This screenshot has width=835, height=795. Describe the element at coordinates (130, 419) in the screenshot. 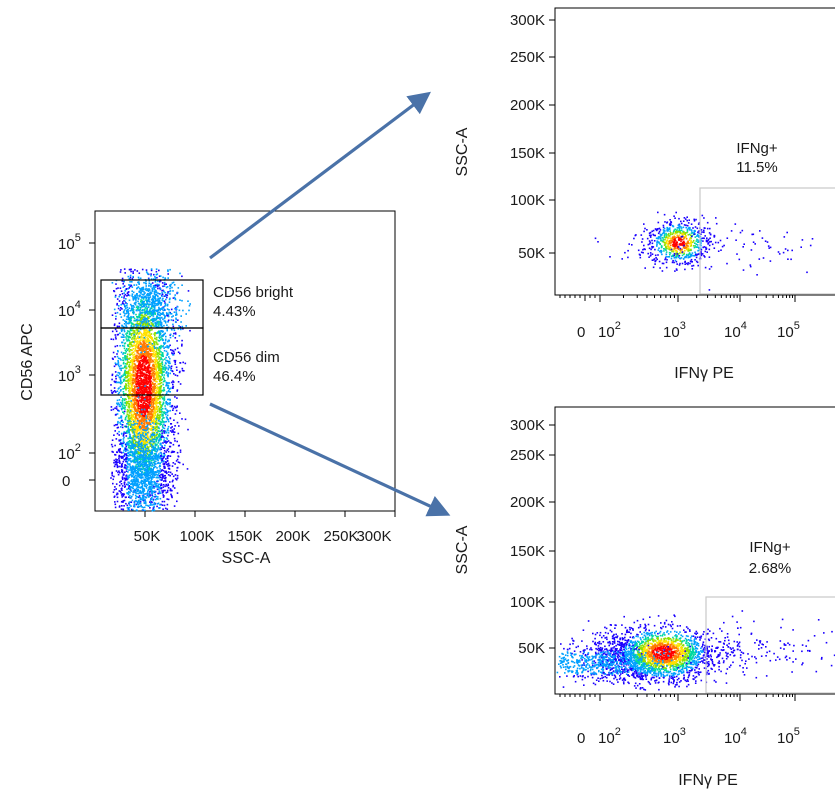

I see `left-event-1976` at that location.